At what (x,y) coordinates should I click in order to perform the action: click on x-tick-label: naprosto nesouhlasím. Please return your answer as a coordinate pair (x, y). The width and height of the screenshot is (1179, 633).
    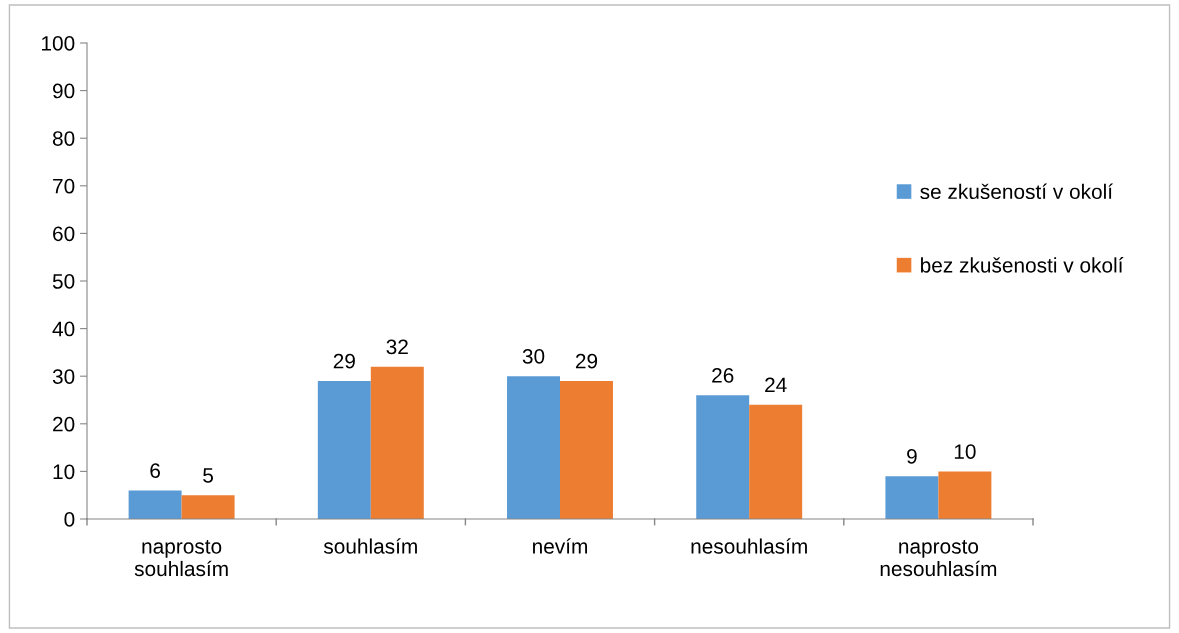
    Looking at the image, I should click on (938, 558).